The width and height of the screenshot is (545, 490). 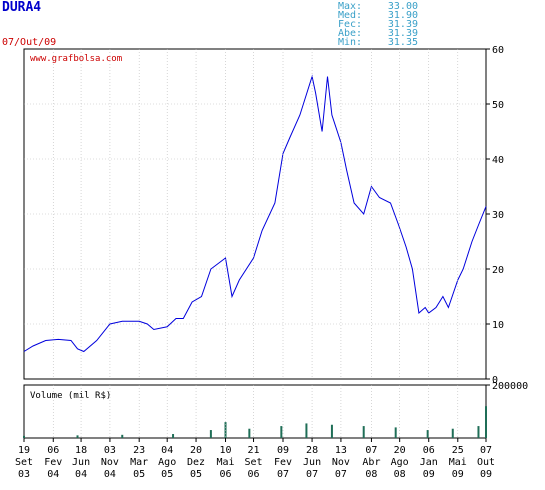 What do you see at coordinates (378, 15) in the screenshot?
I see `stat-med: Med: 31.90` at bounding box center [378, 15].